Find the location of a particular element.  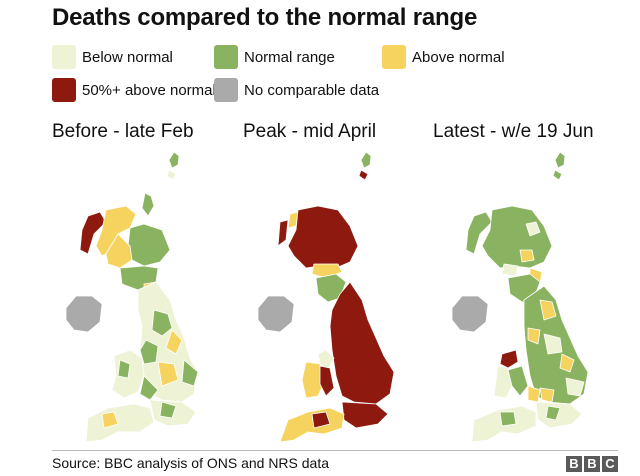

map-label-peak: Peak - mid April is located at coordinates (310, 131).